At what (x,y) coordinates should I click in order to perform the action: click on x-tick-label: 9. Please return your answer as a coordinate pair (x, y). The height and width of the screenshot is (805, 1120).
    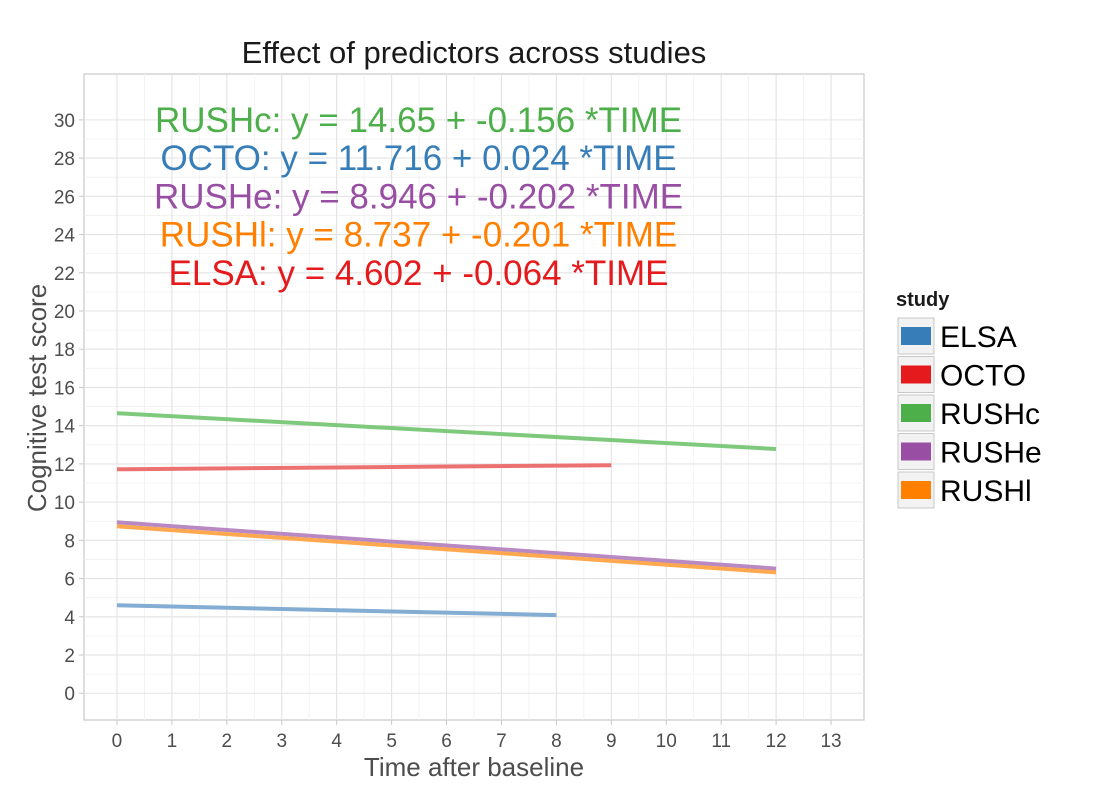
    Looking at the image, I should click on (611, 741).